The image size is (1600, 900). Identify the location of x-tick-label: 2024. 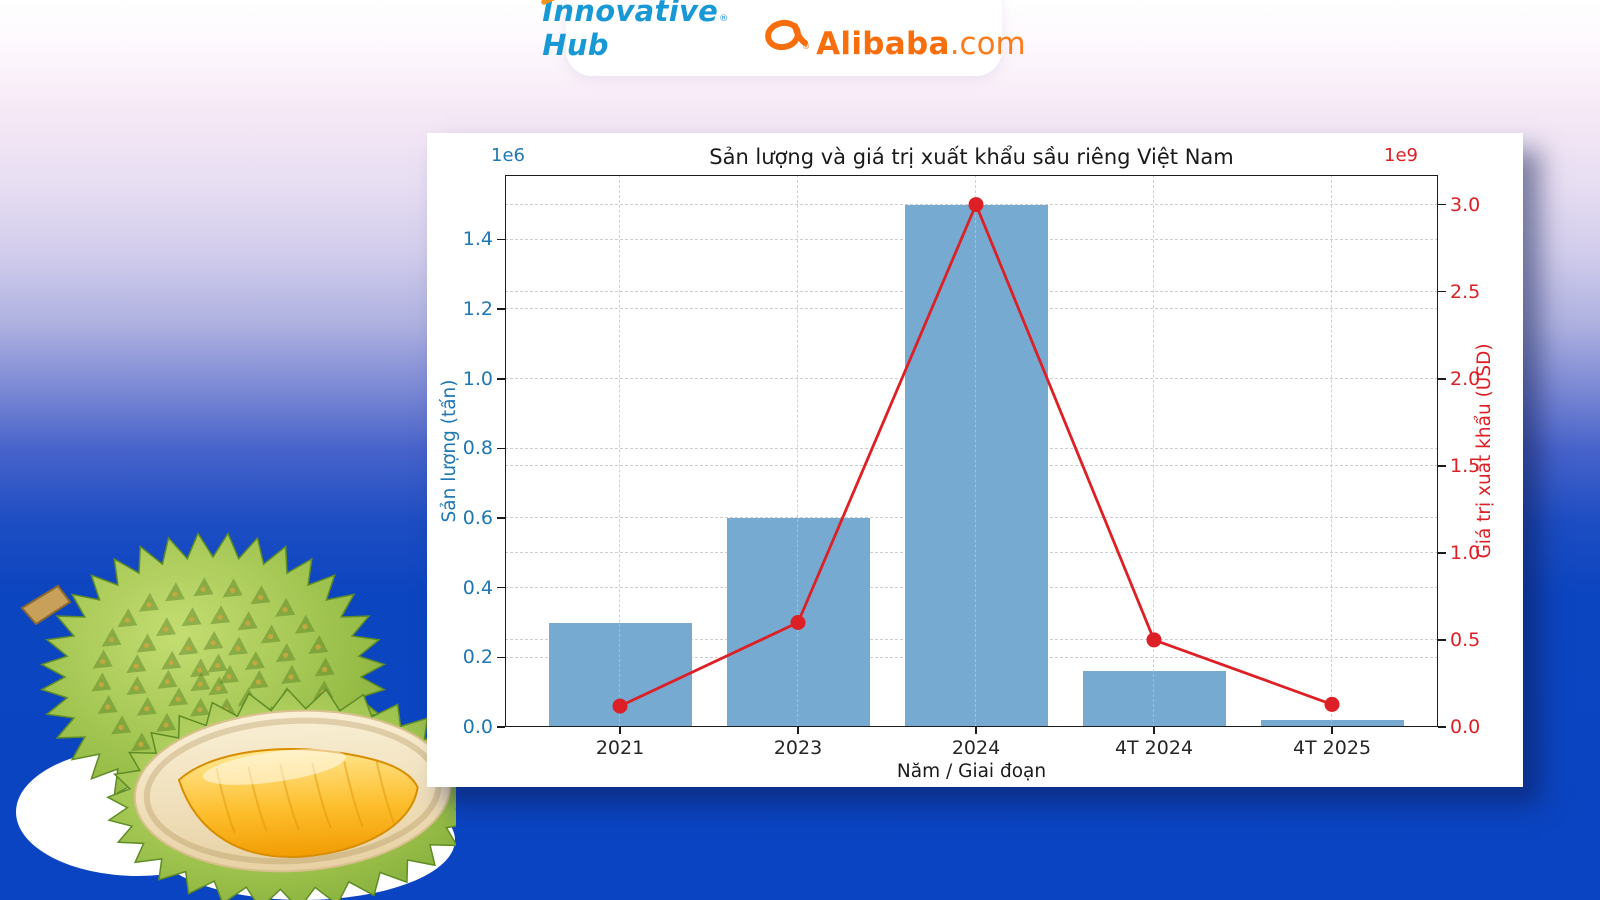
(976, 748).